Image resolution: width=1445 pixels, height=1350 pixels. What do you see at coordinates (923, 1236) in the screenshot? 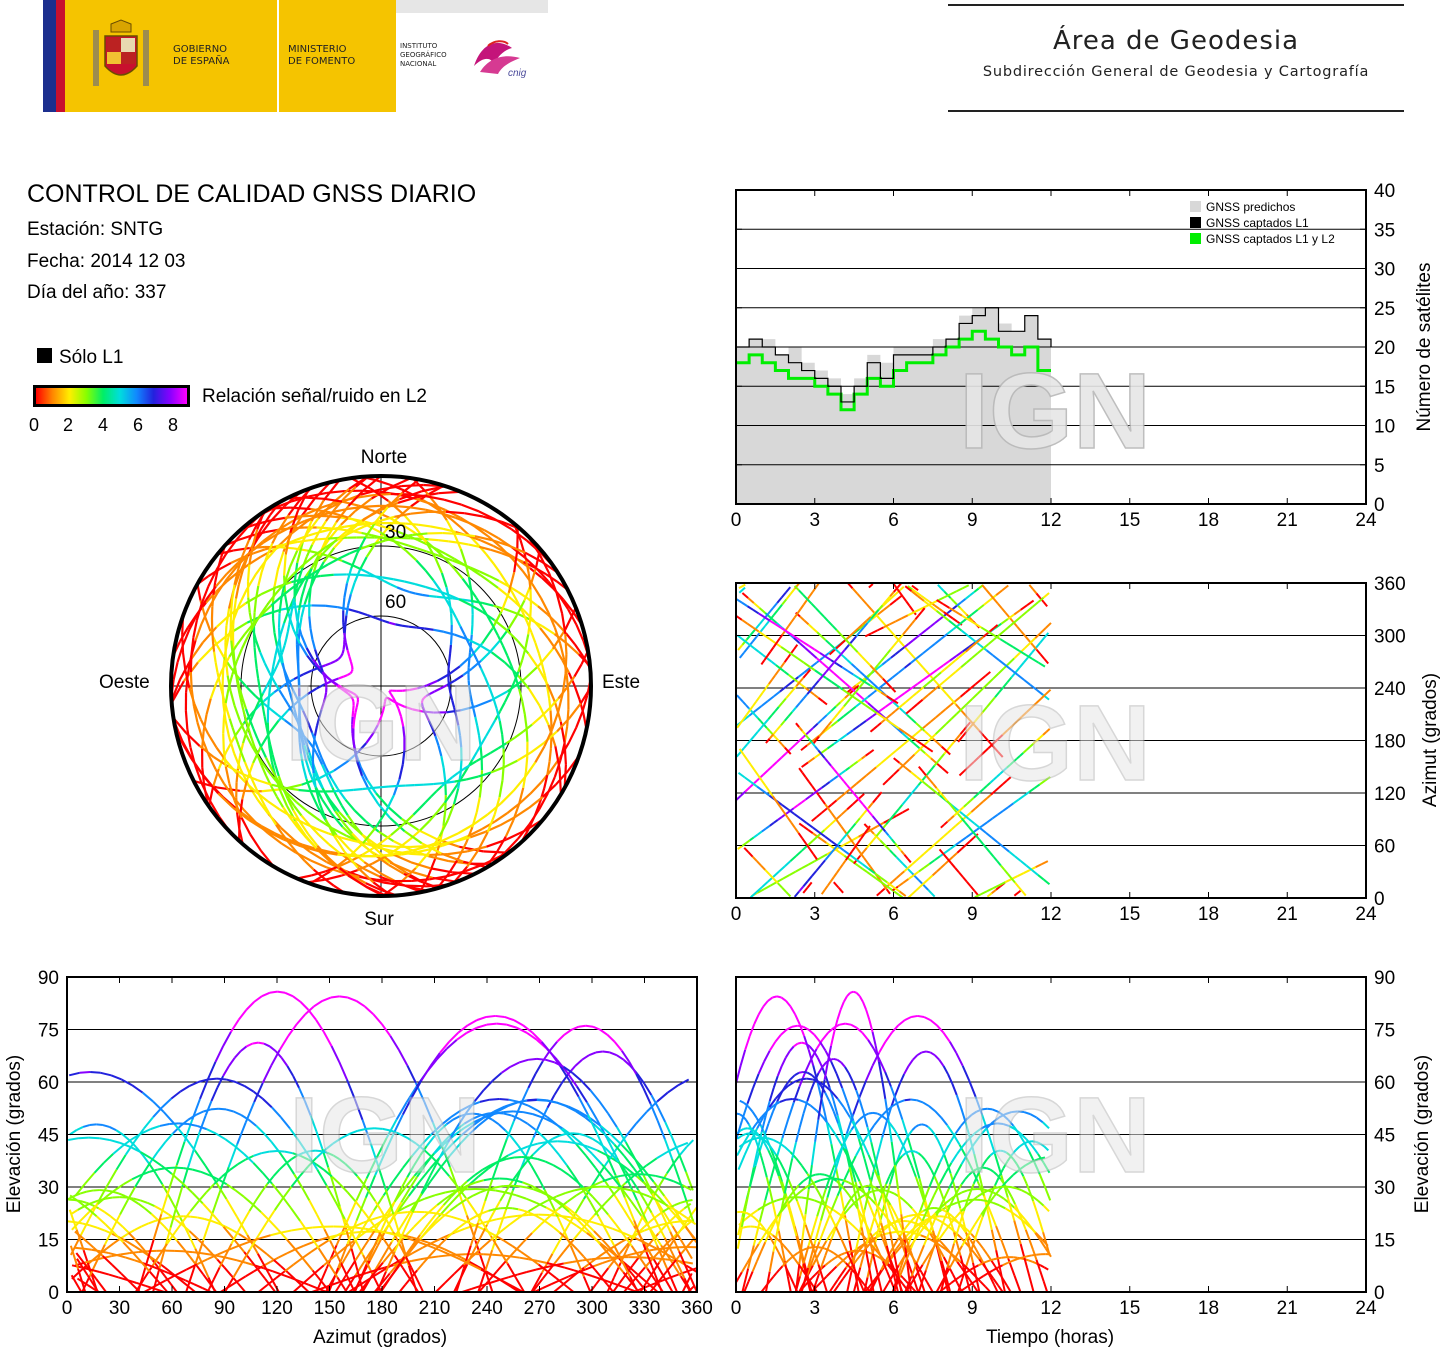
I see `eltime-track-segment` at bounding box center [923, 1236].